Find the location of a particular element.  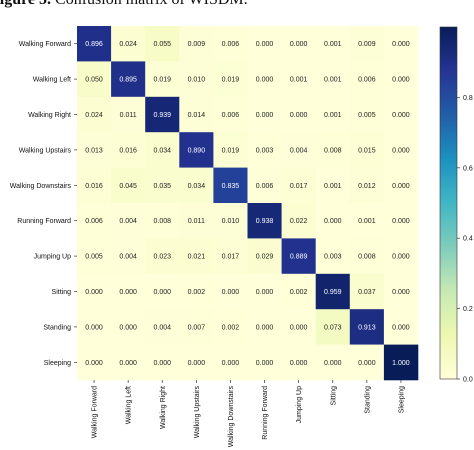

cell-value-label: 0.002 is located at coordinates (197, 292).